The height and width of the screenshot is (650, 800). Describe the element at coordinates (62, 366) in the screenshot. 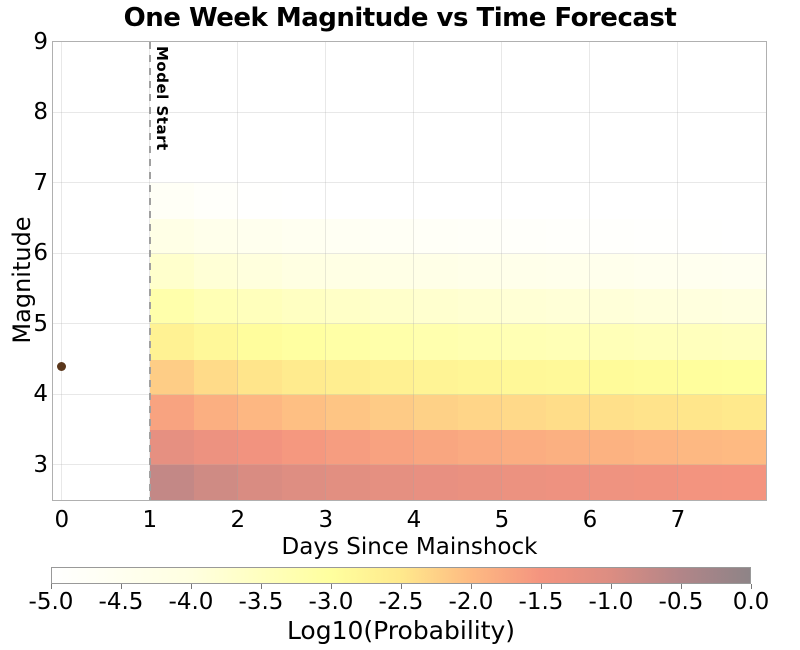

I see `mainshock-dot` at that location.